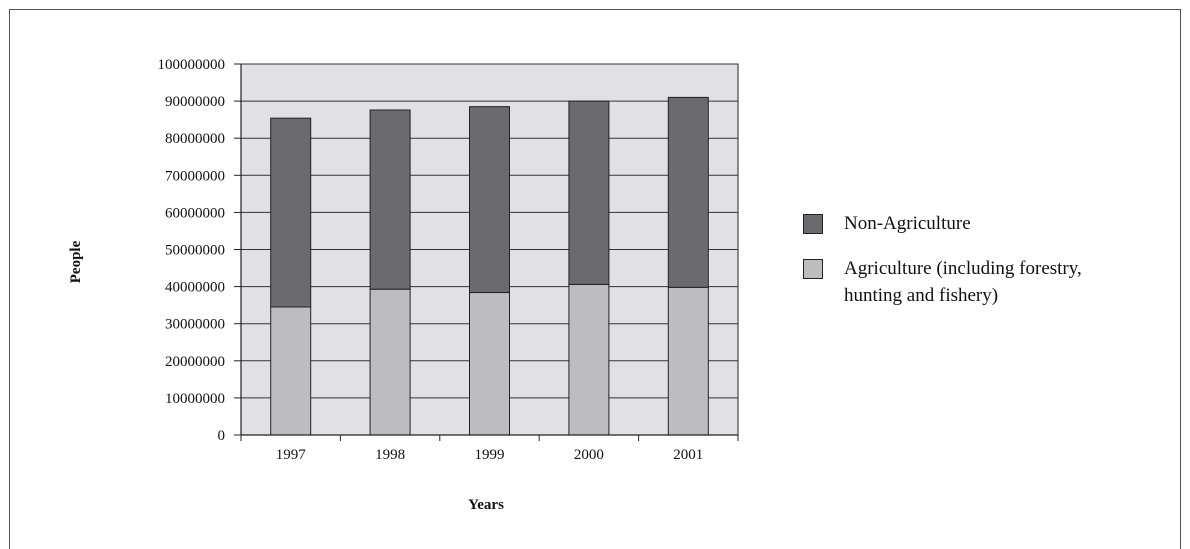 This screenshot has width=1190, height=549. Describe the element at coordinates (192, 65) in the screenshot. I see `y-tick-label: 100000000` at that location.